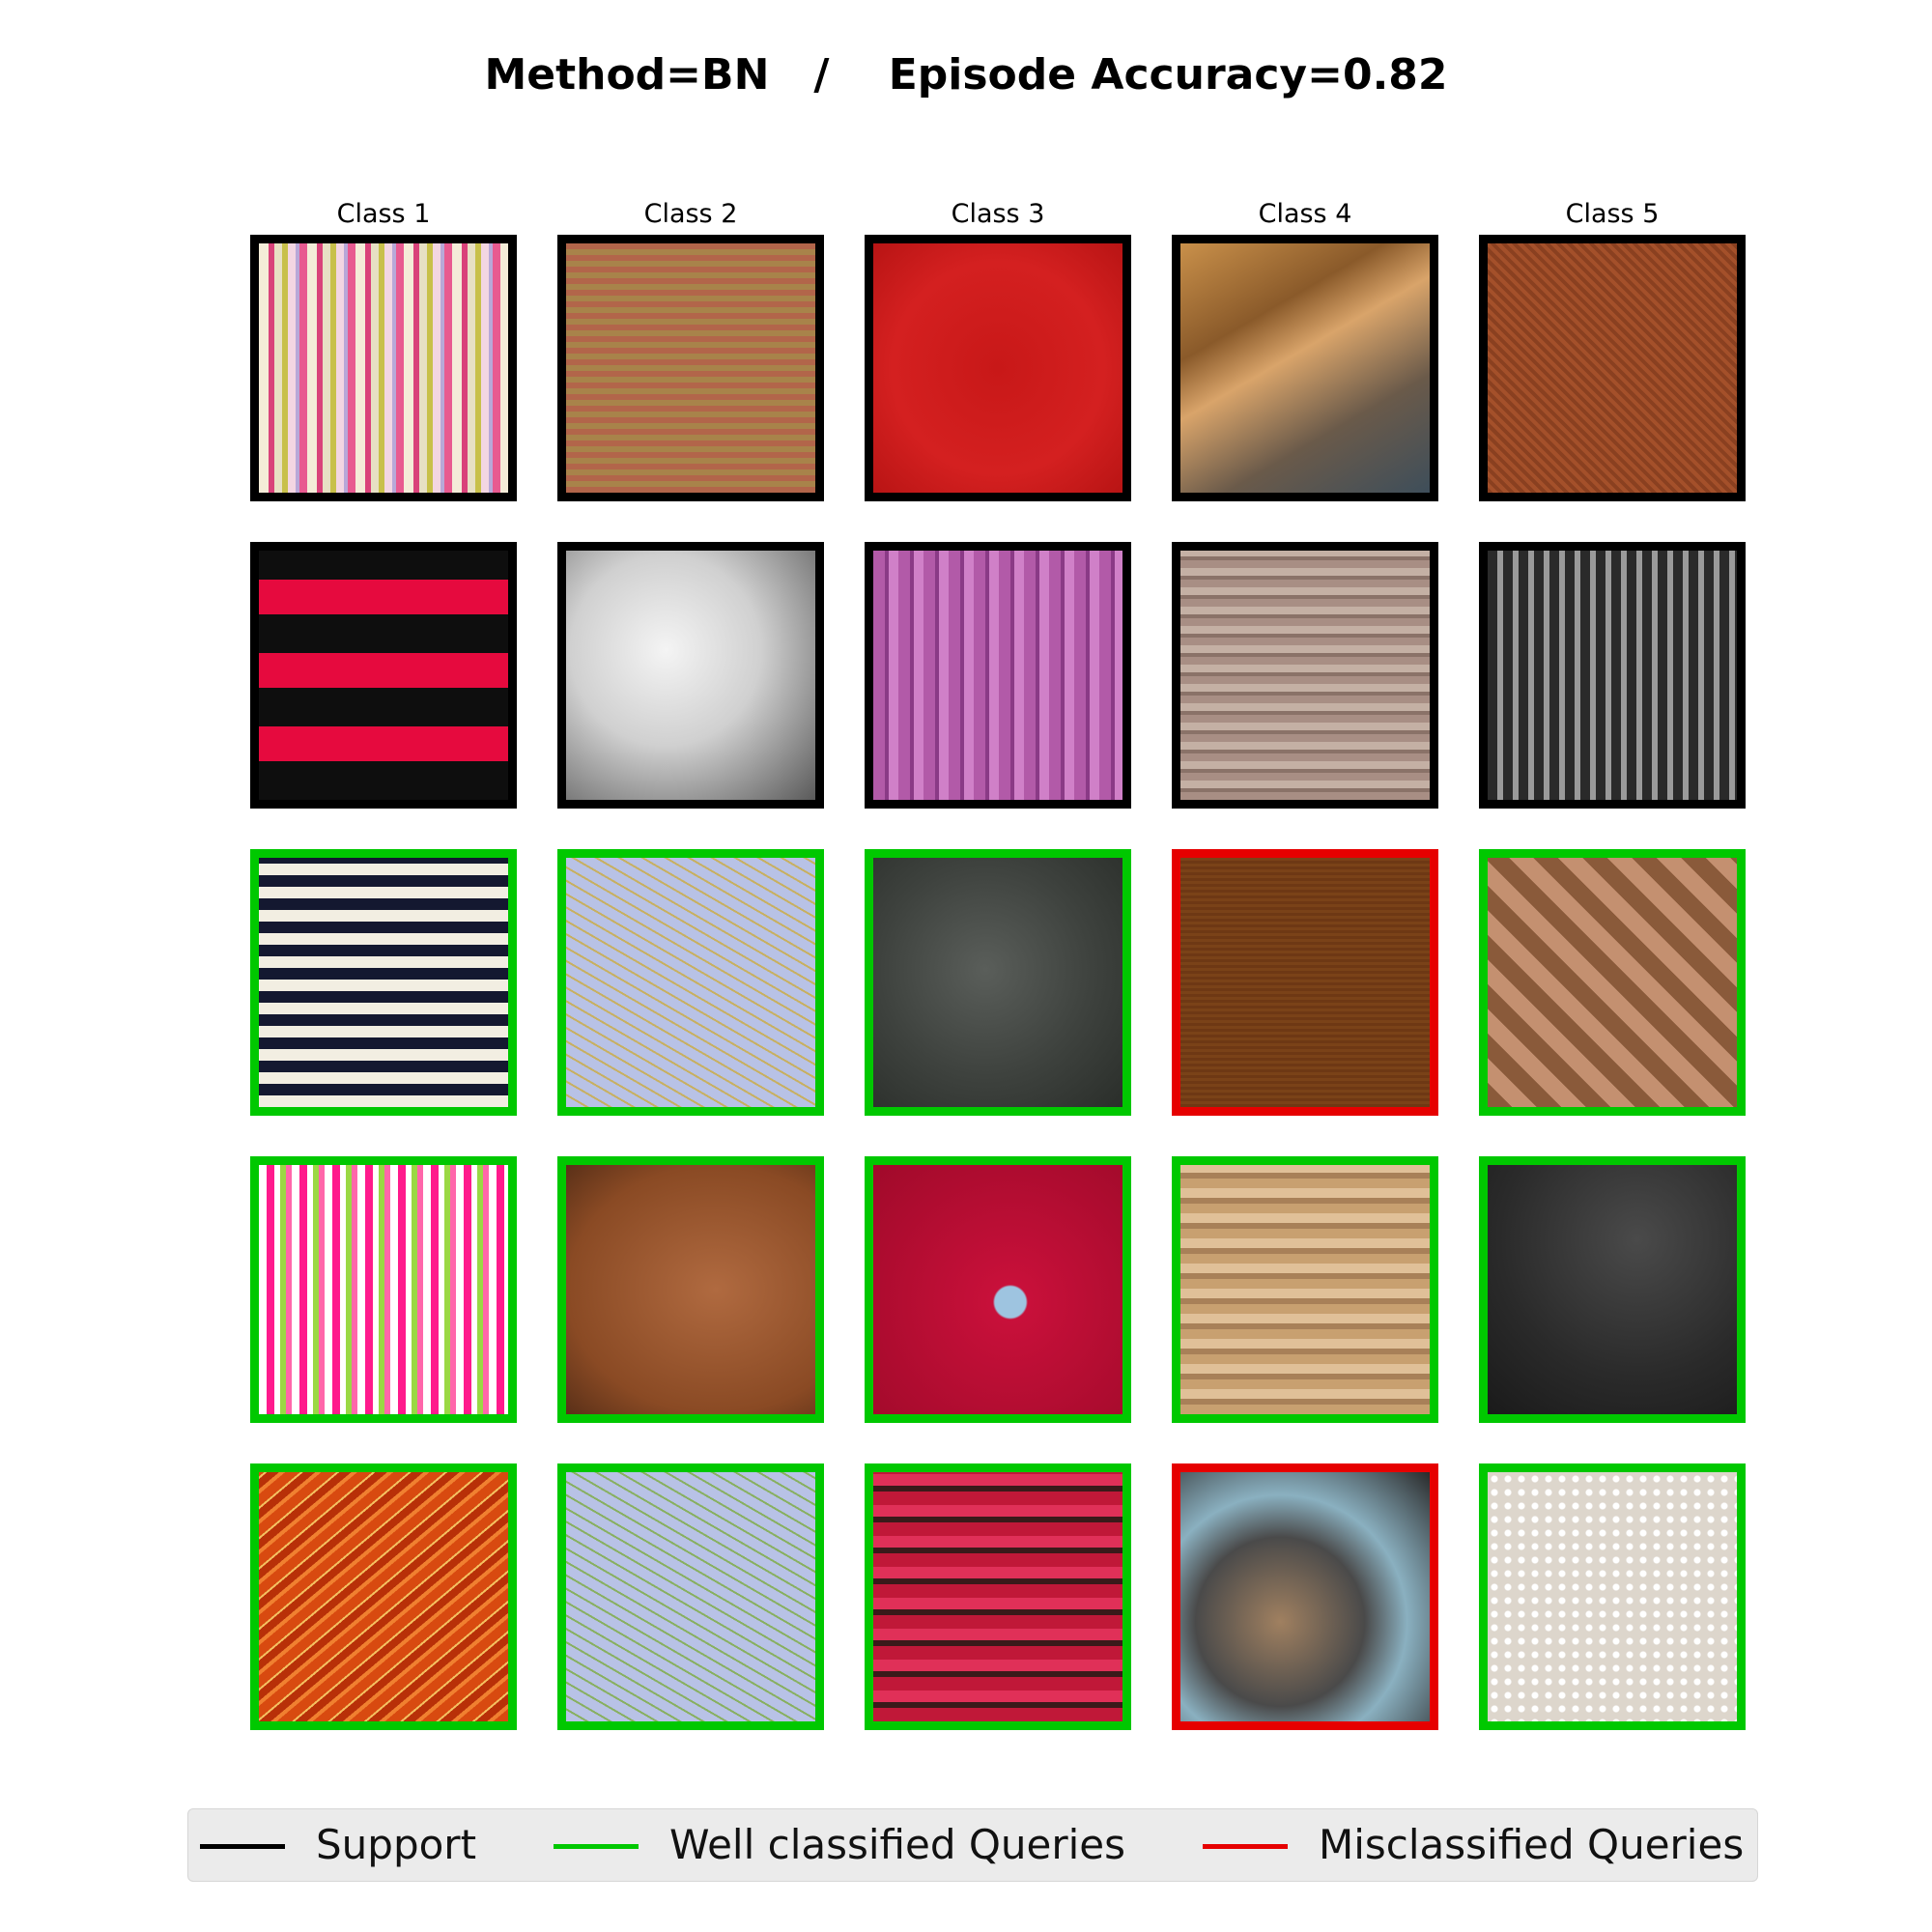  Describe the element at coordinates (242, 1846) in the screenshot. I see `legend-support-line` at that location.